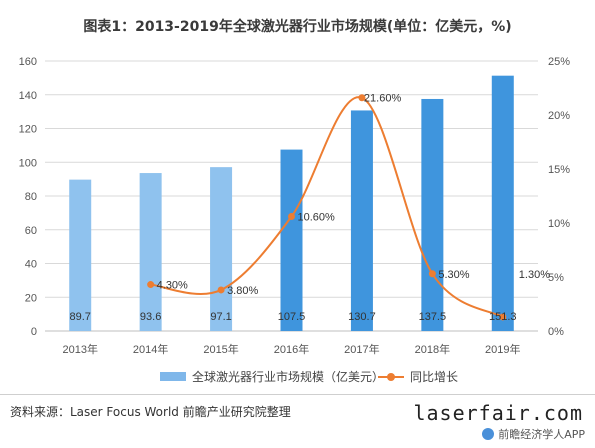 The height and width of the screenshot is (448, 595). Describe the element at coordinates (559, 116) in the screenshot. I see `y-right-tick-label: 20%` at that location.